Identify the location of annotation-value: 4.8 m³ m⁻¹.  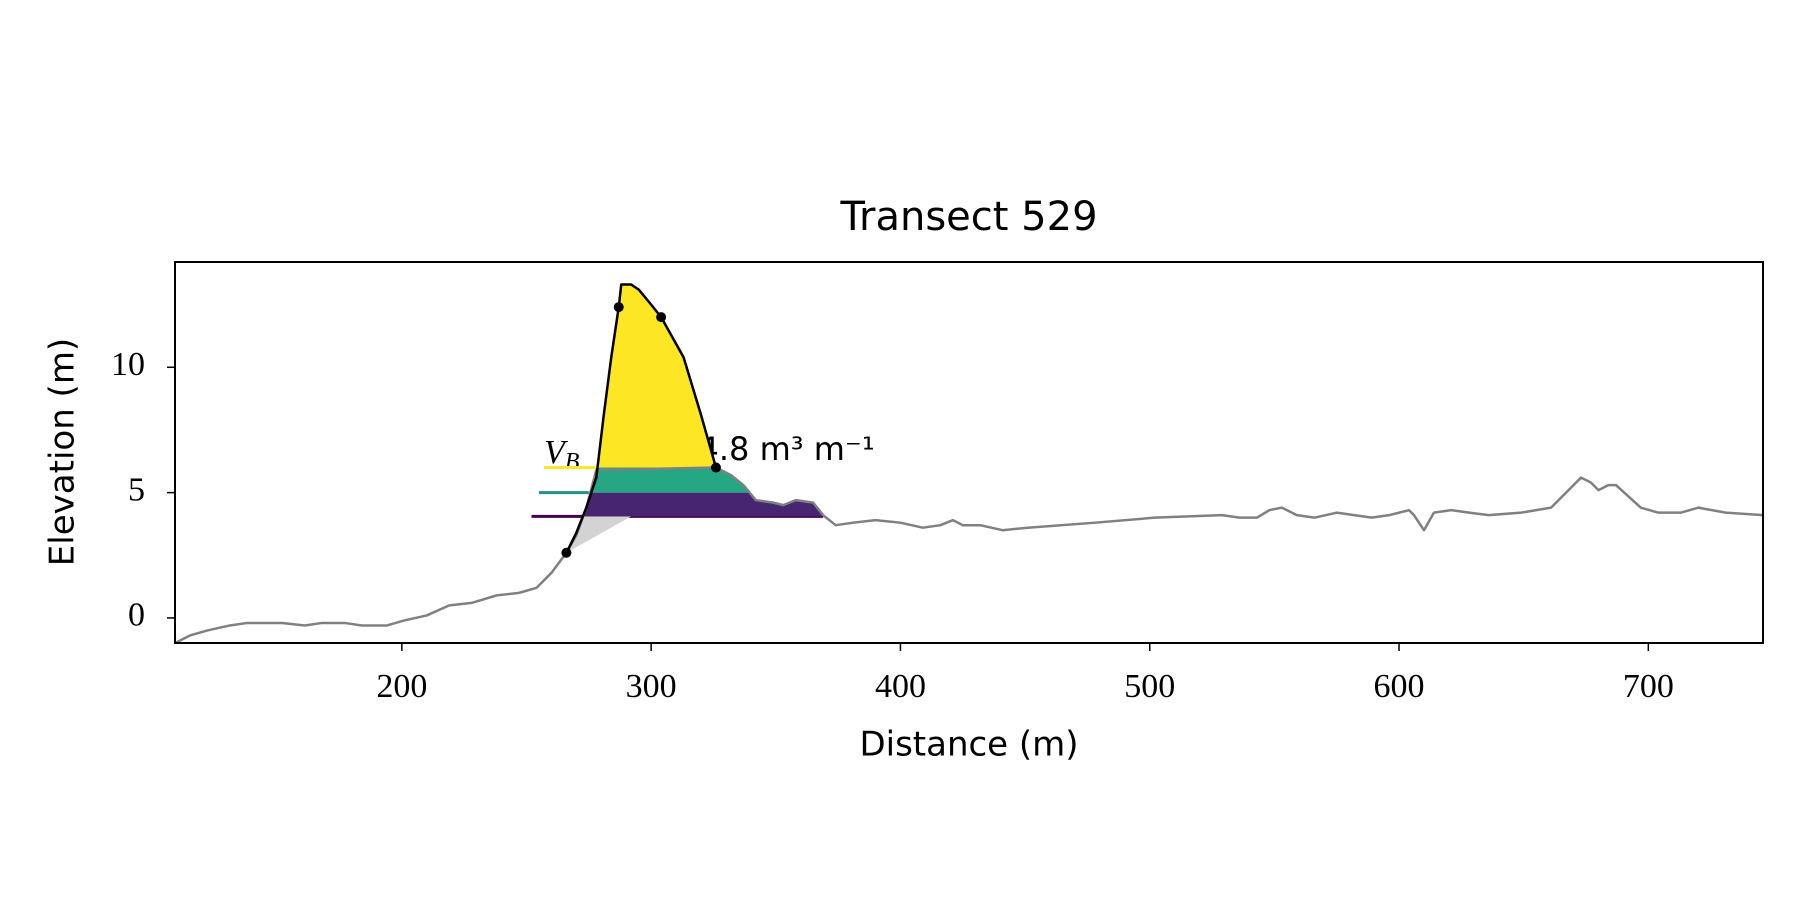
(787, 449).